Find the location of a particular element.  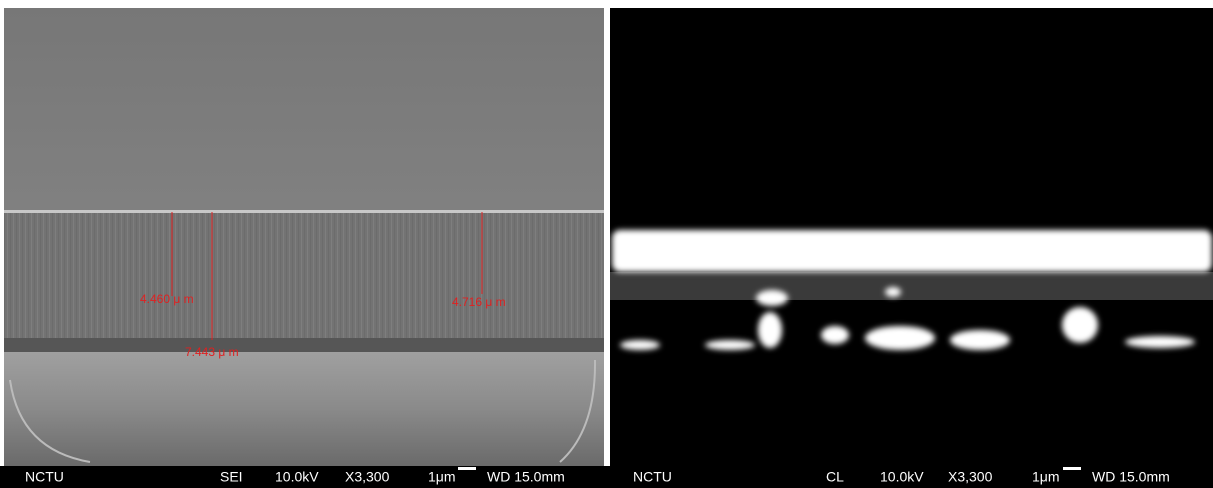

measure-lines is located at coordinates (327, 276).